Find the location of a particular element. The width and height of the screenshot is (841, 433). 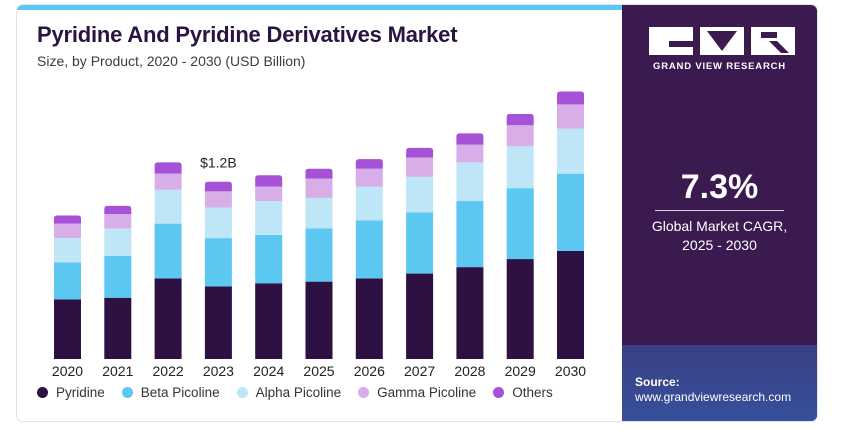

x-tick-label: 2026 is located at coordinates (369, 371).